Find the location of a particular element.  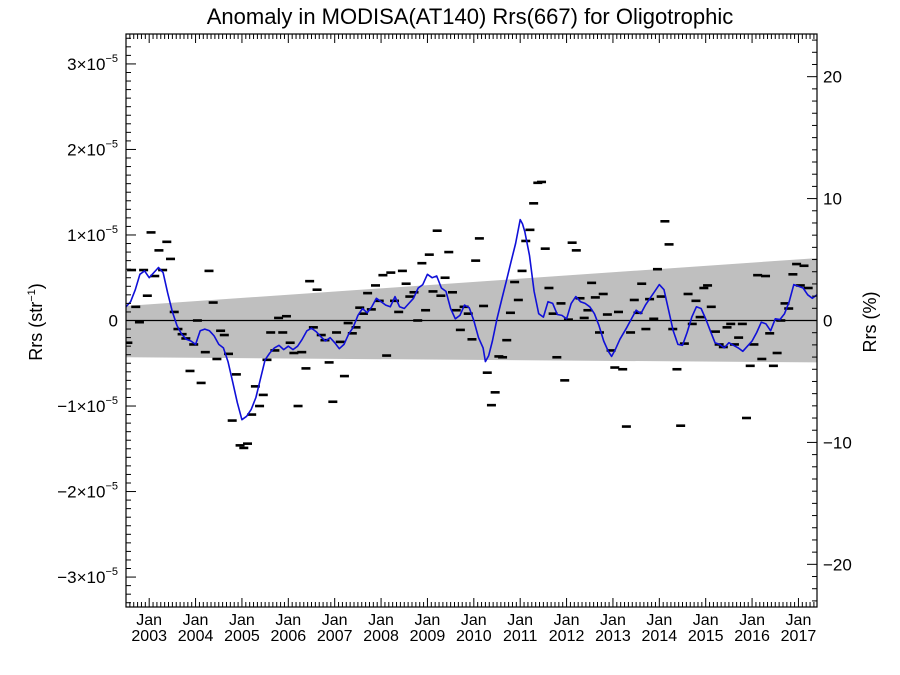

y-right-tick-label: −10 is located at coordinates (837, 442).